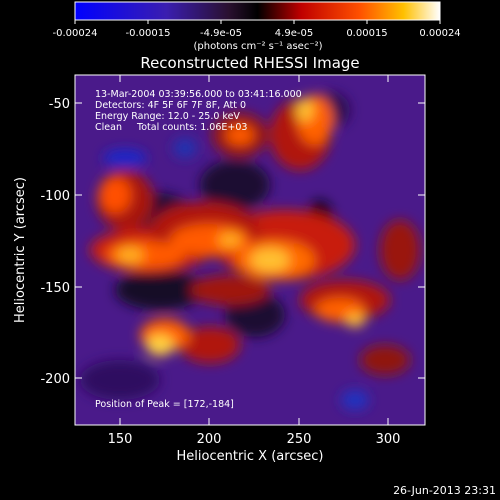  I want to click on footer-timestamp: 26-Jun-2013 23:31, so click(444, 490).